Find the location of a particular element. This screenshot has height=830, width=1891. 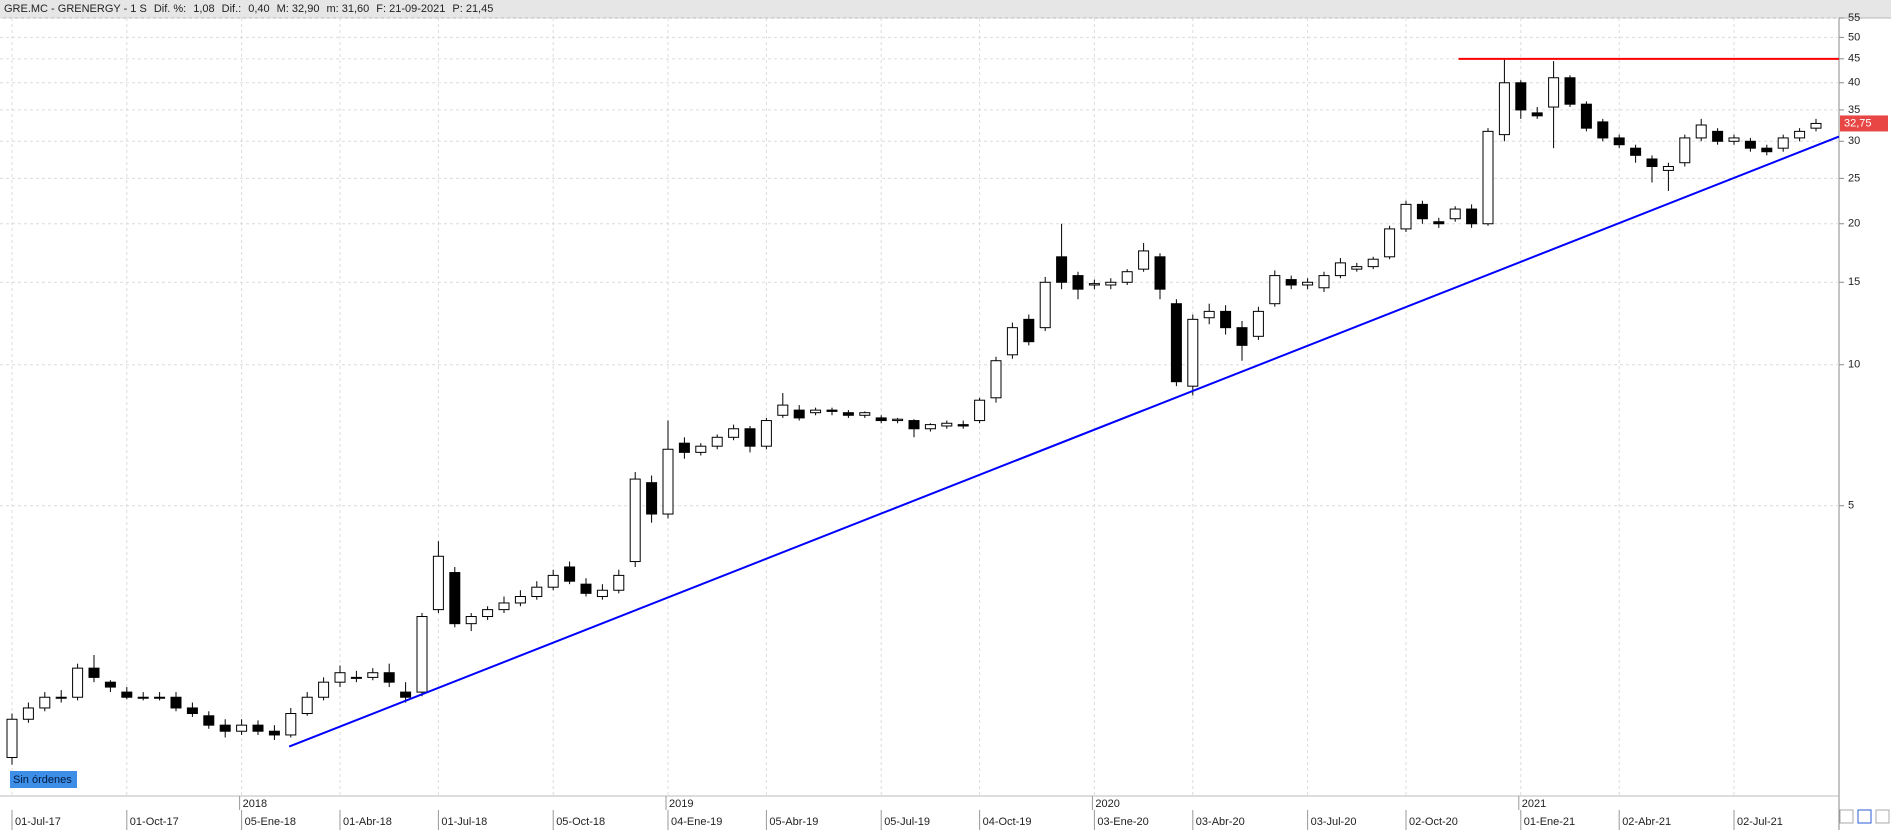

orders-button: Sin órdenes is located at coordinates (42, 780).